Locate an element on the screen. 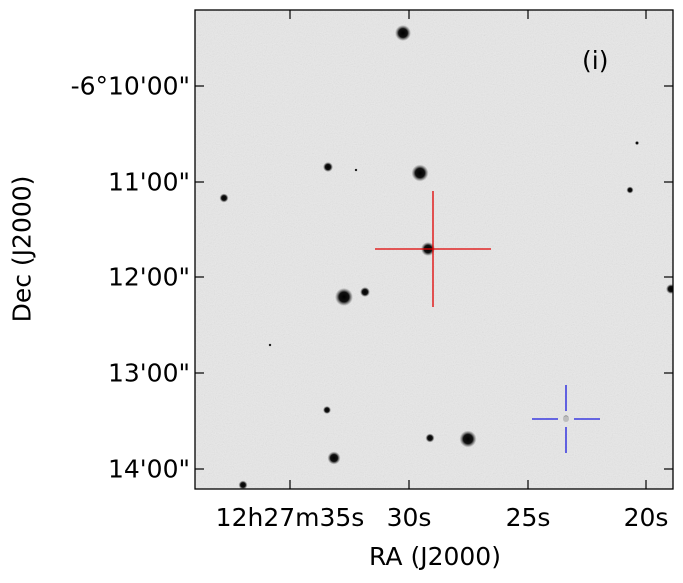  reference-crosshair is located at coordinates (566, 419).